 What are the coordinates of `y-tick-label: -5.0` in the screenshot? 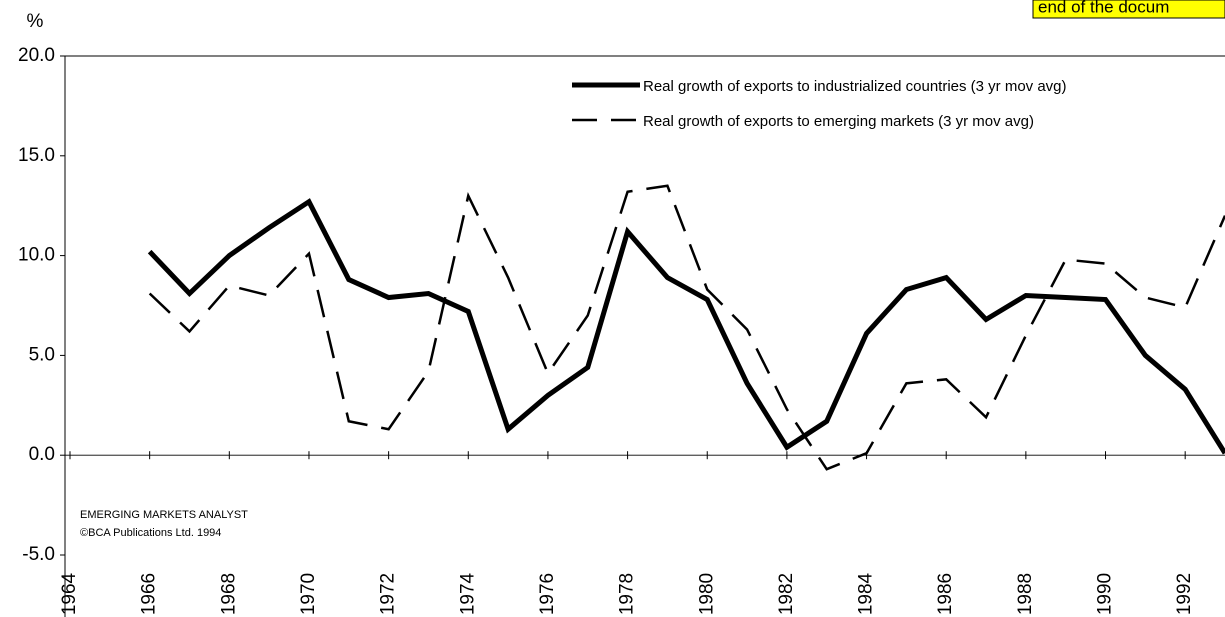 It's located at (38, 554).